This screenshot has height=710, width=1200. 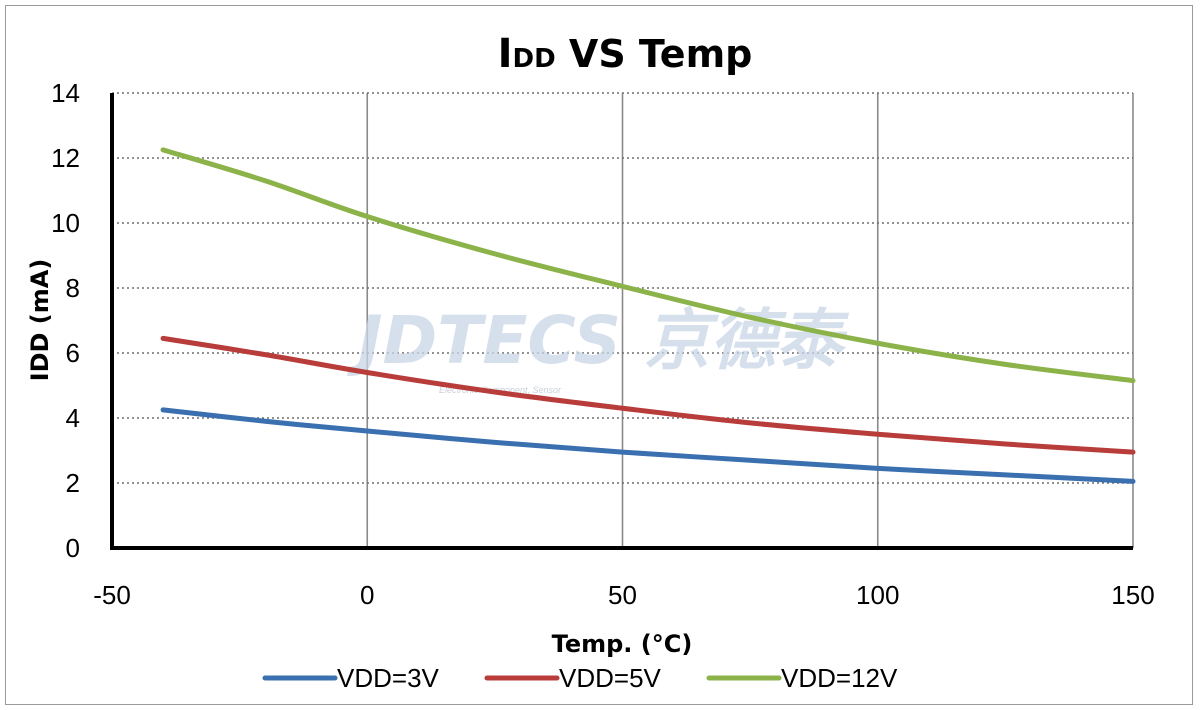 I want to click on watermark-text: JDTECS 京德泰, so click(x=598, y=340).